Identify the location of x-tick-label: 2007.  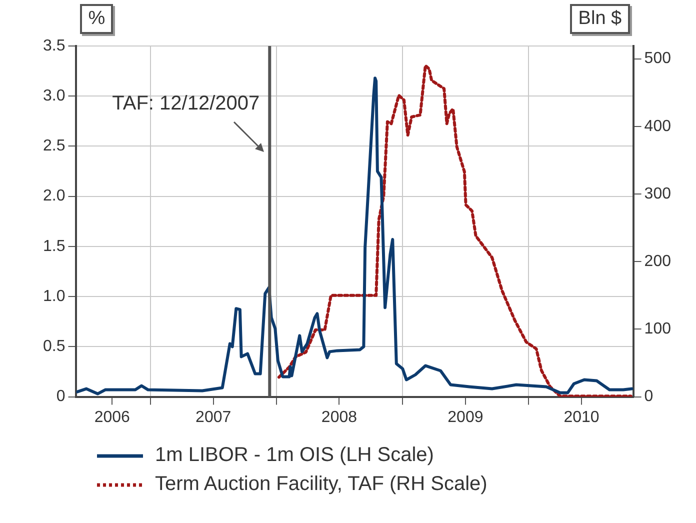
(214, 417).